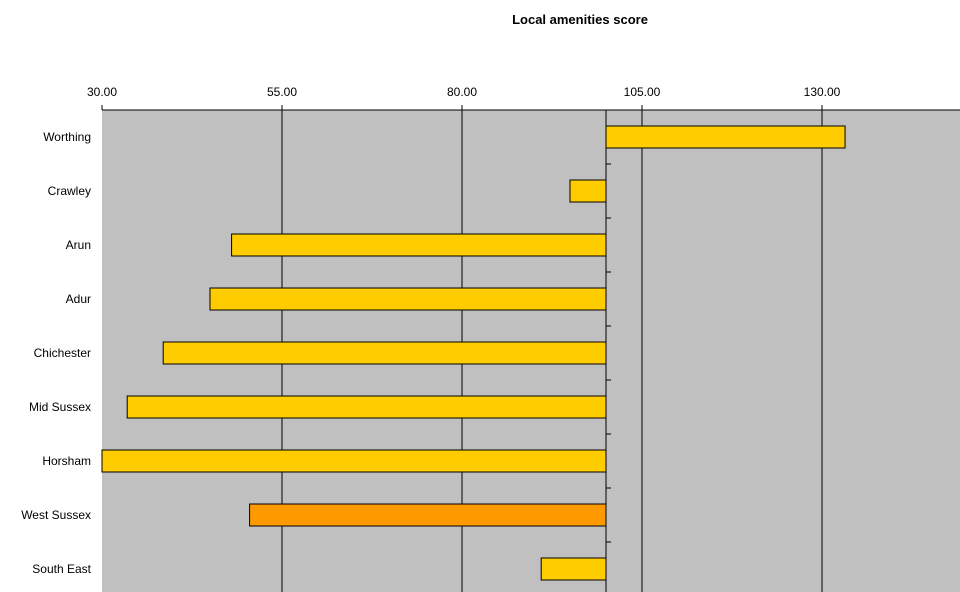 The width and height of the screenshot is (960, 592). I want to click on category-label: South East, so click(61, 569).